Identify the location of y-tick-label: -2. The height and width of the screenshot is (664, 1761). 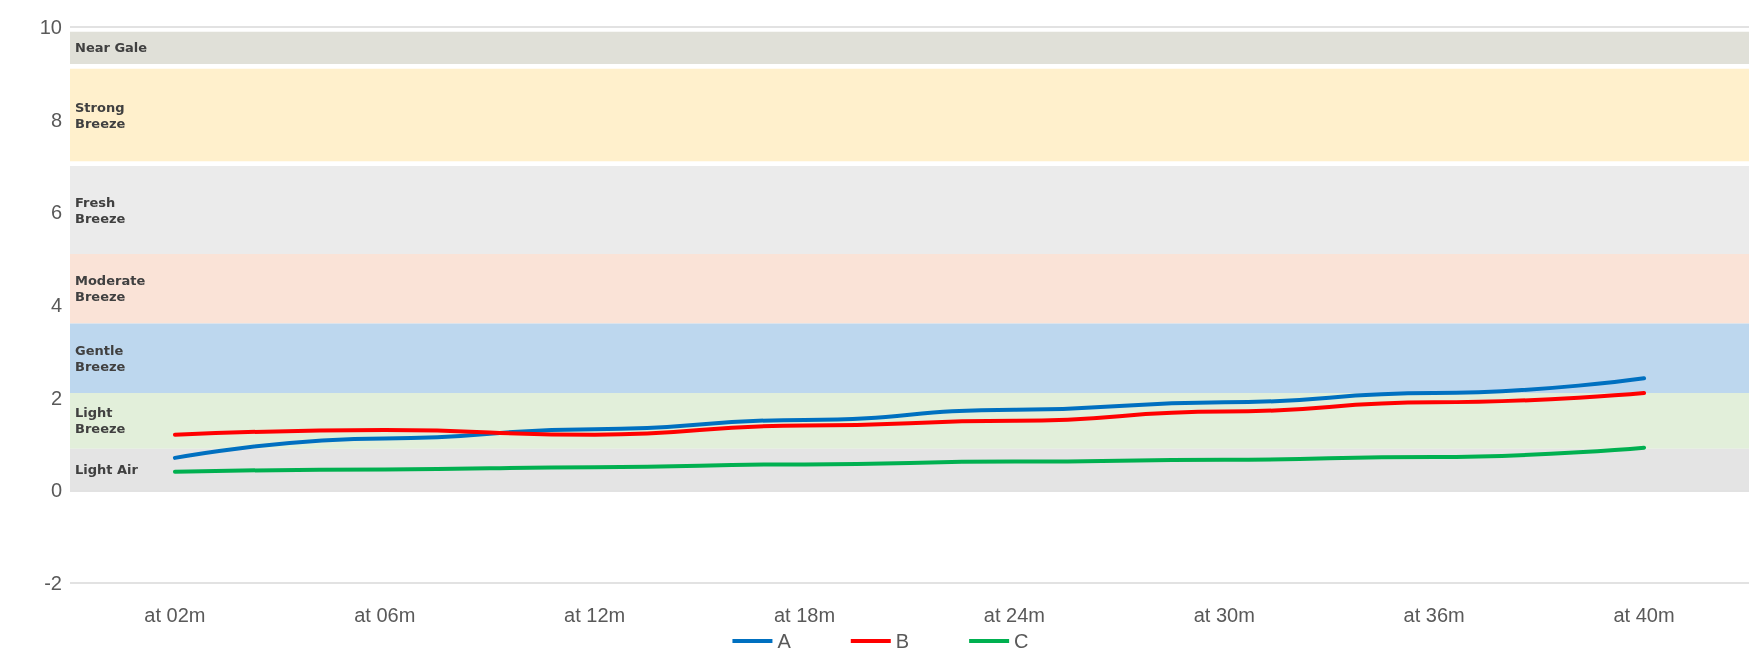
(53, 583).